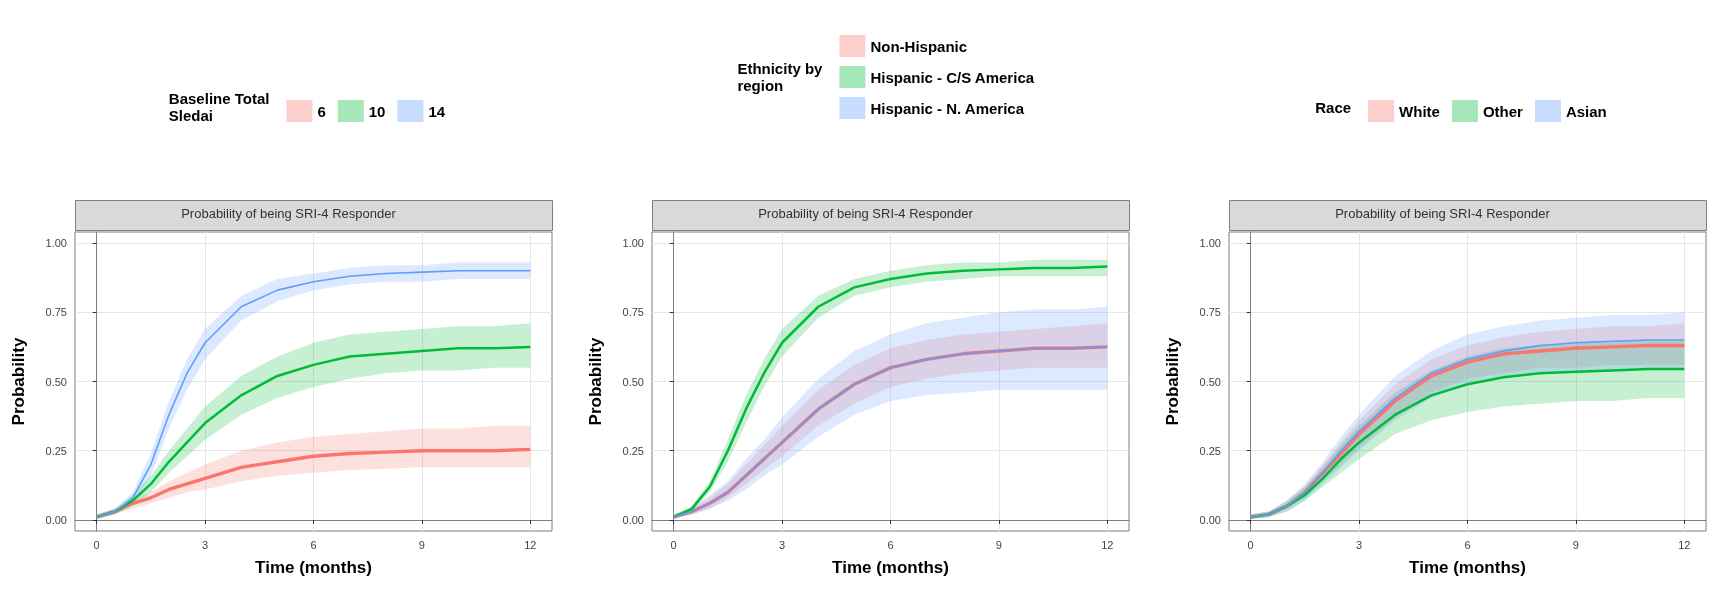 This screenshot has width=1731, height=603. I want to click on legend-label: White, so click(1419, 111).